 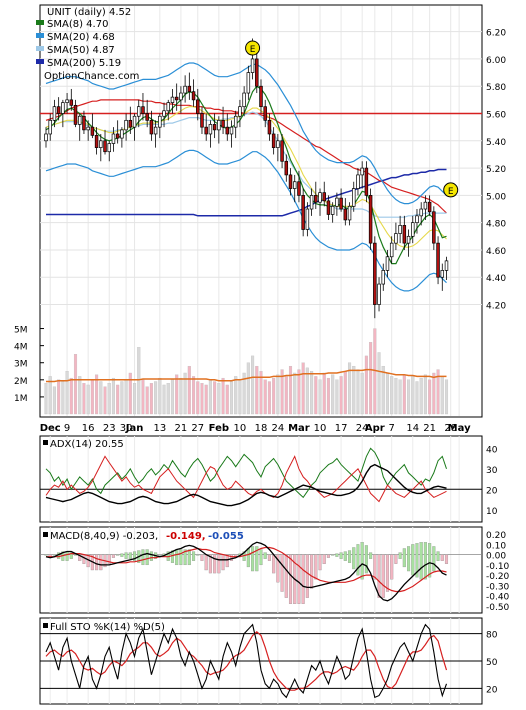 I want to click on sma200-line, so click(x=246, y=192).